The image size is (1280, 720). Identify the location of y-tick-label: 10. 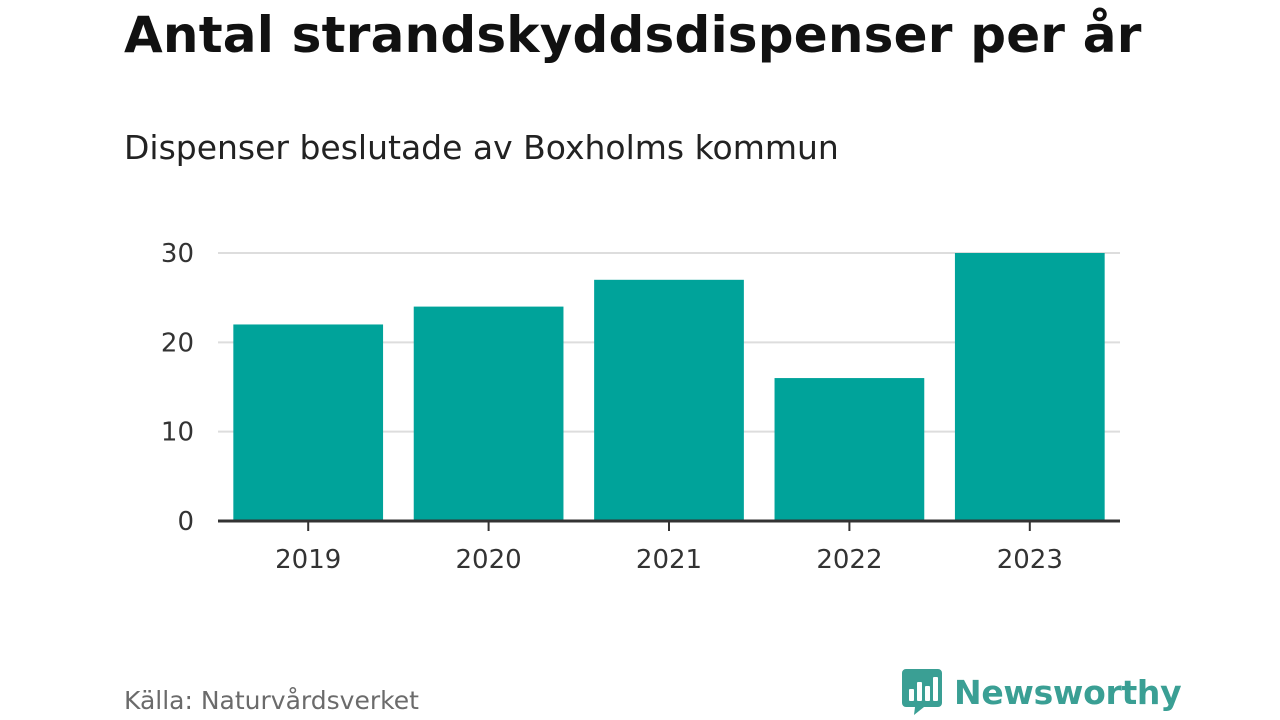
(177, 433).